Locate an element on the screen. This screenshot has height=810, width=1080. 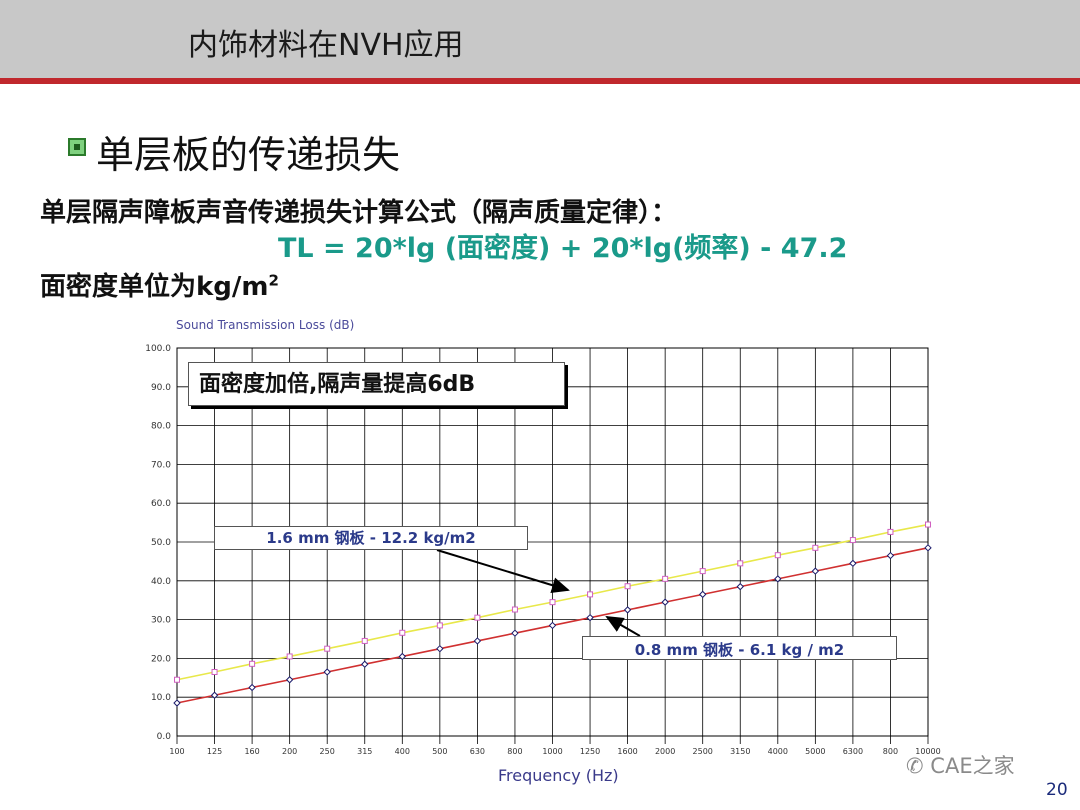
bullet-square-icon is located at coordinates (77, 147).